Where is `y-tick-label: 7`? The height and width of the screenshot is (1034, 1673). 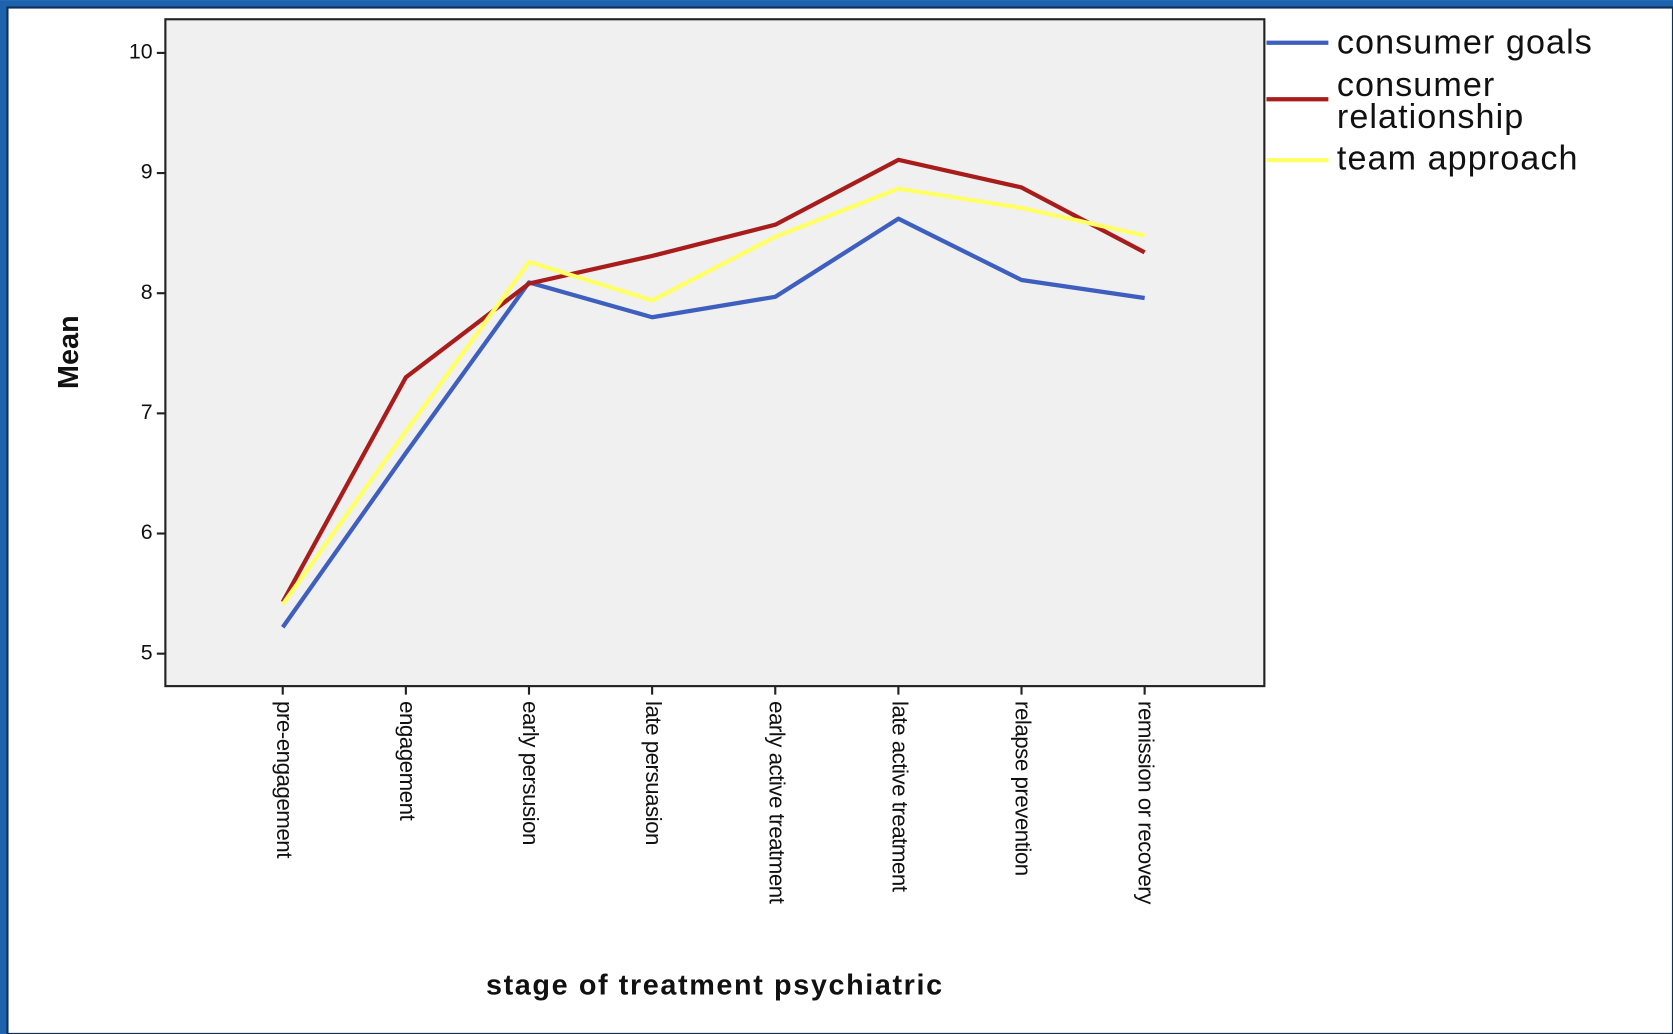
y-tick-label: 7 is located at coordinates (147, 412).